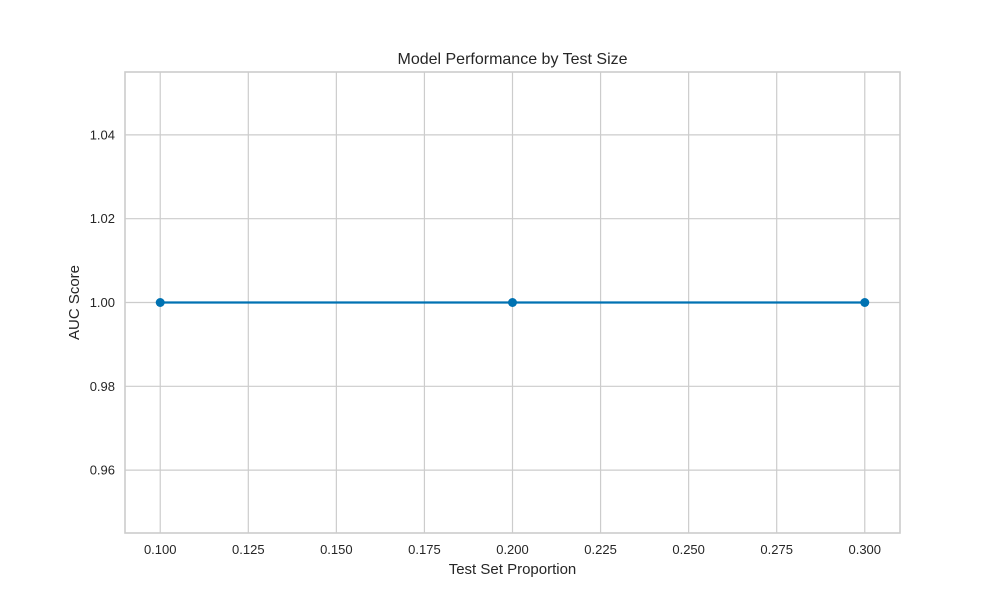 The height and width of the screenshot is (605, 1000). What do you see at coordinates (102, 386) in the screenshot?
I see `y-tick-label: 0.98` at bounding box center [102, 386].